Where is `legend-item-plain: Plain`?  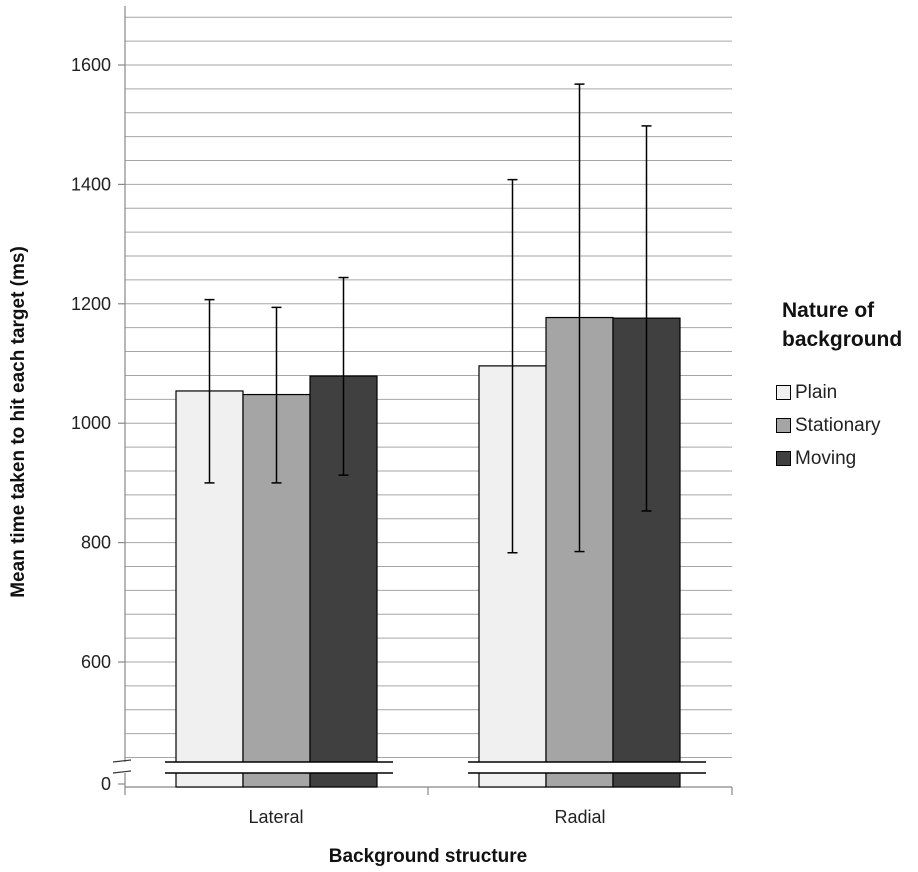 legend-item-plain: Plain is located at coordinates (847, 392).